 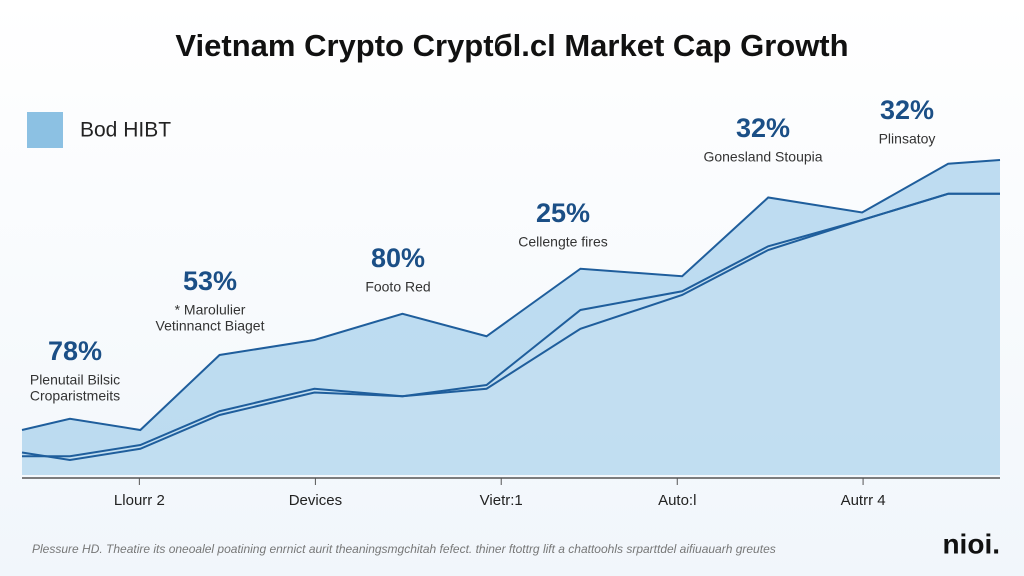 I want to click on legend-label: Bod HIBT, so click(x=125, y=130).